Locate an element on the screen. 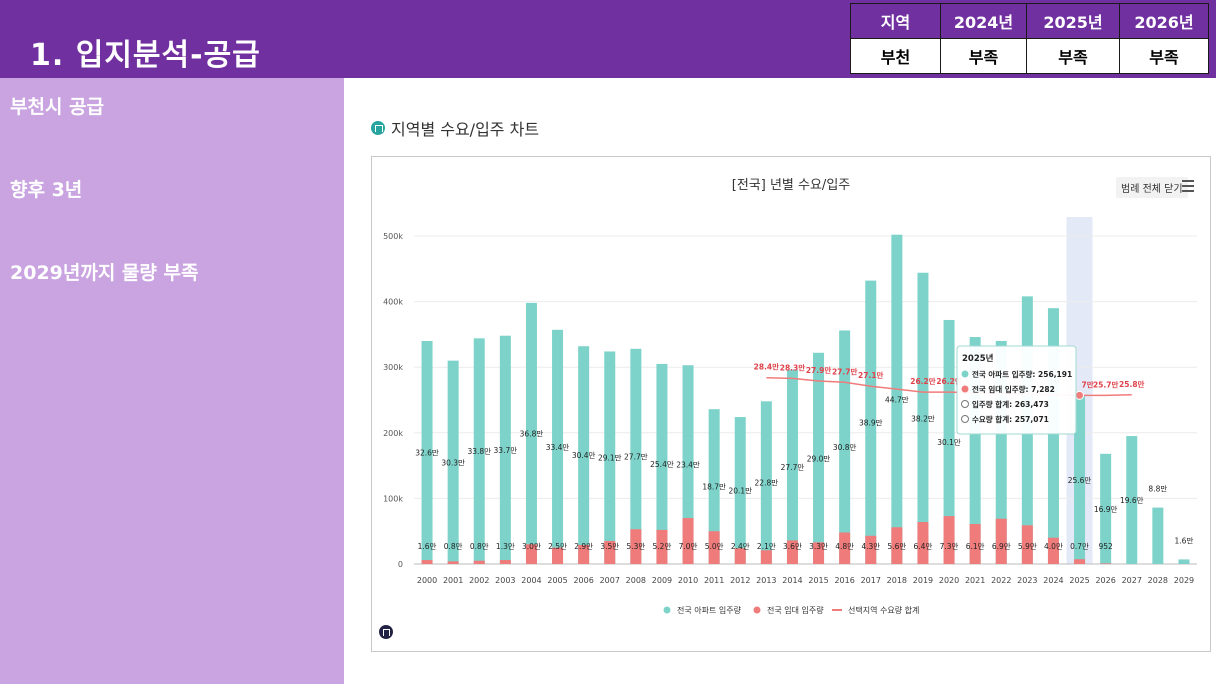  rental-value-label: 5.0만 is located at coordinates (714, 546).